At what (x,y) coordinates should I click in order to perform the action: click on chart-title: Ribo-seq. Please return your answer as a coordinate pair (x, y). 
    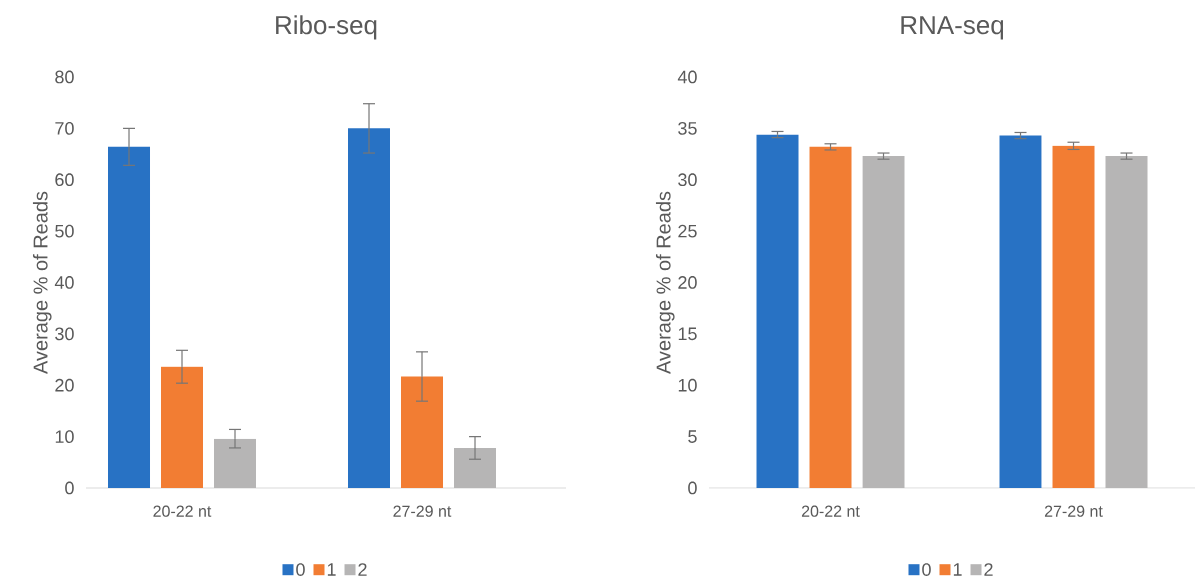
    Looking at the image, I should click on (326, 27).